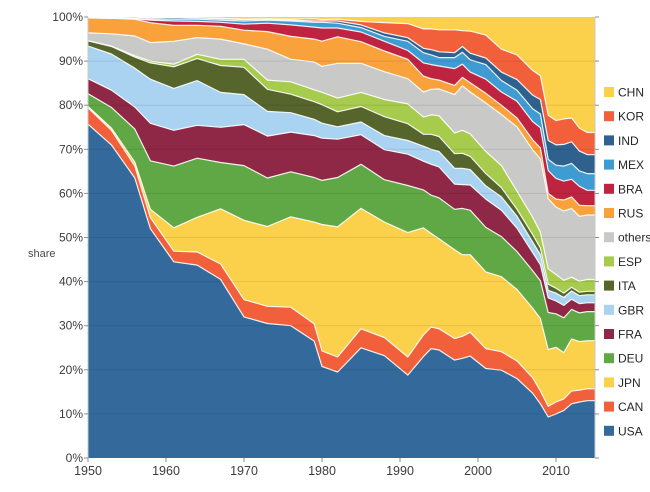  What do you see at coordinates (630, 262) in the screenshot?
I see `legend-label-ESP: ESP` at bounding box center [630, 262].